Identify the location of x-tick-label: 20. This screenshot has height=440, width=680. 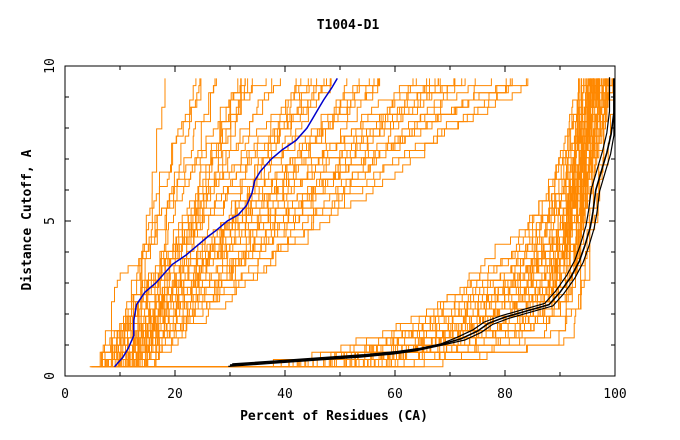
(175, 394).